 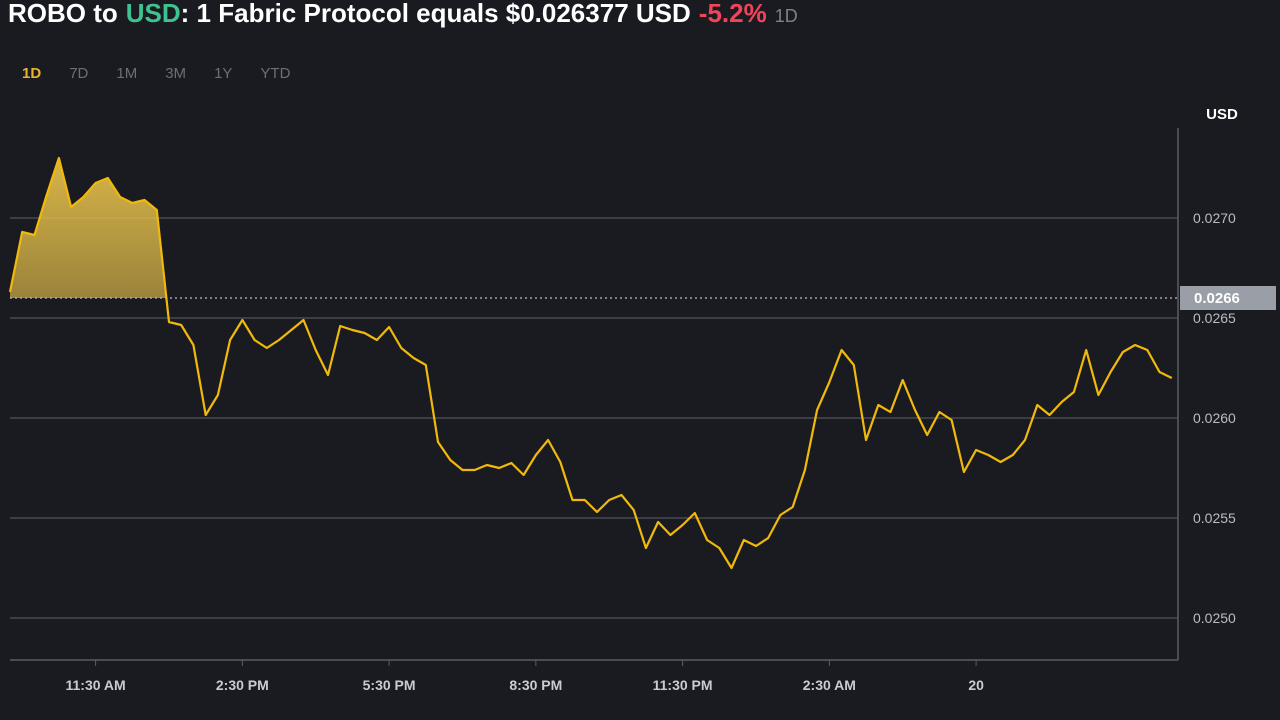 What do you see at coordinates (683, 685) in the screenshot?
I see `x-tick-label: 11:30 PM` at bounding box center [683, 685].